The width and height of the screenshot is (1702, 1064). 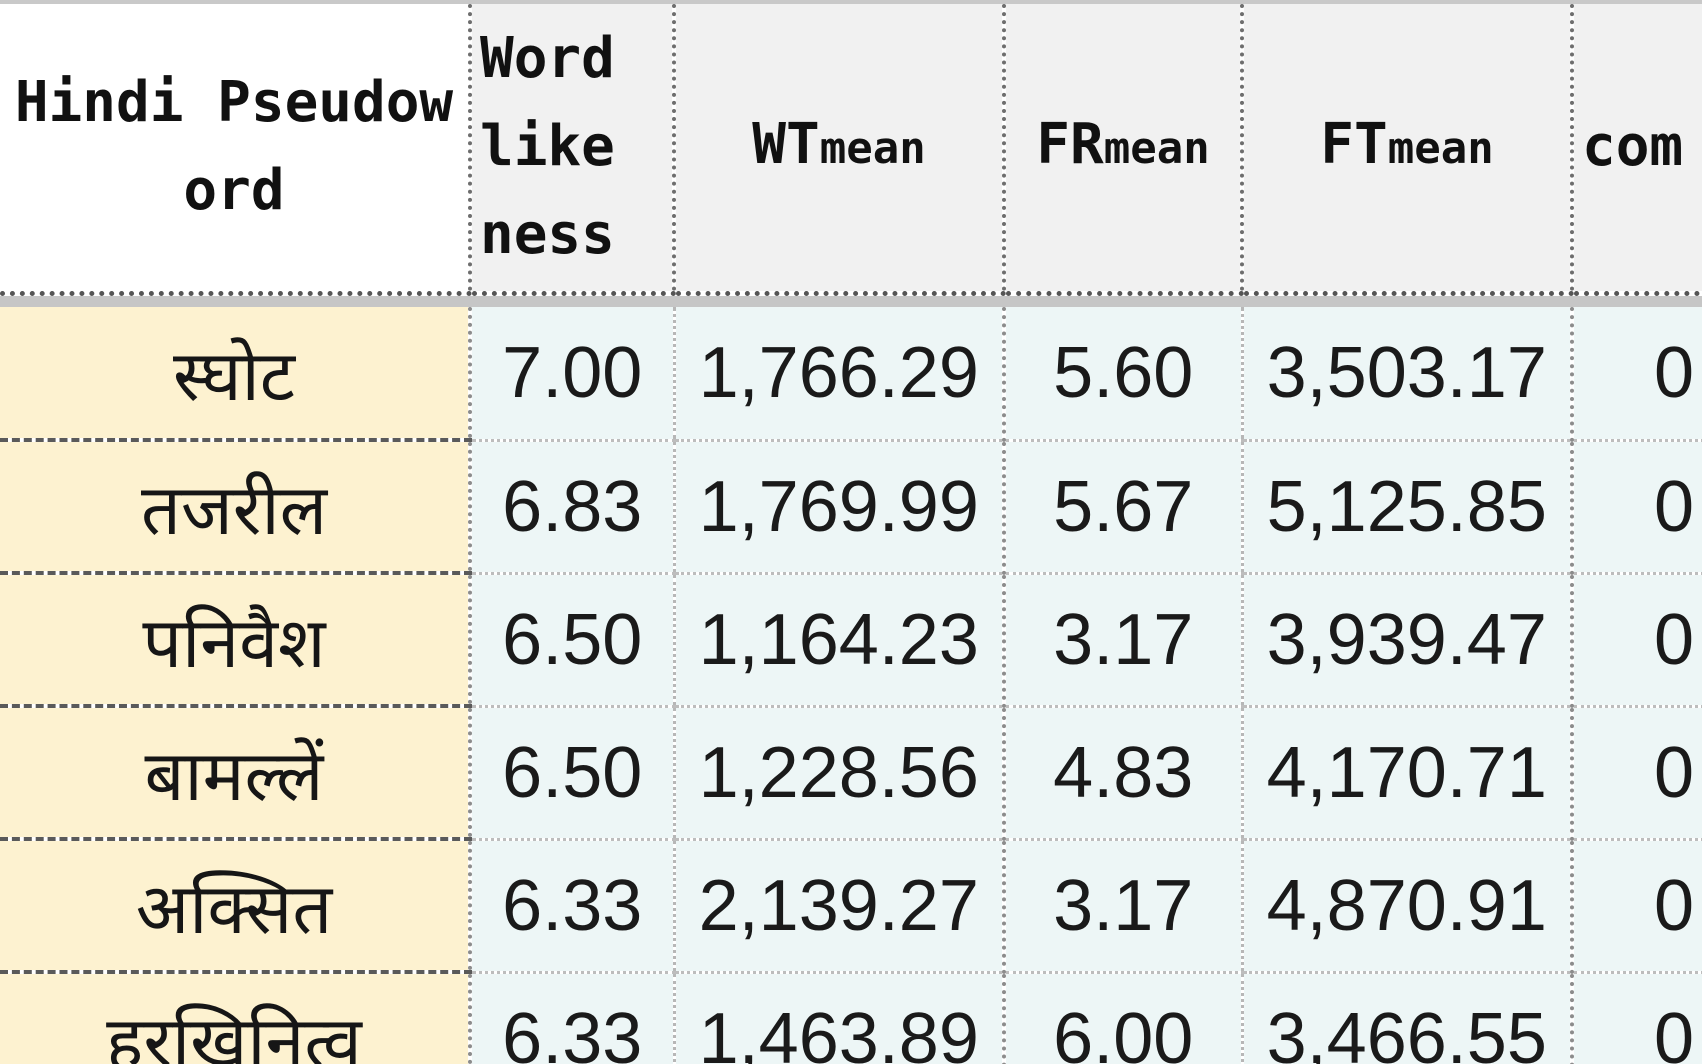 I want to click on fr-mean-cell: 6.00, so click(x=1122, y=1018).